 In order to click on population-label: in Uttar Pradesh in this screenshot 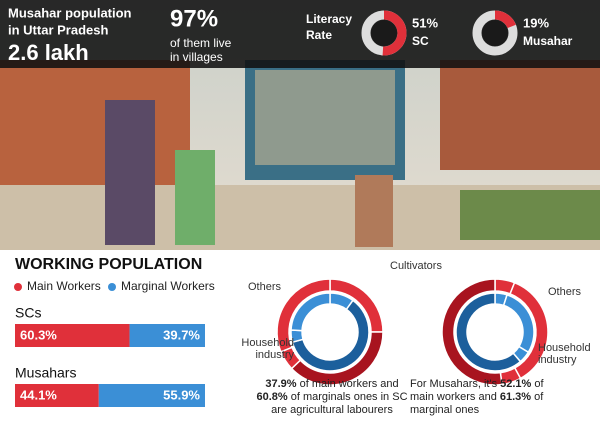, I will do `click(58, 29)`.